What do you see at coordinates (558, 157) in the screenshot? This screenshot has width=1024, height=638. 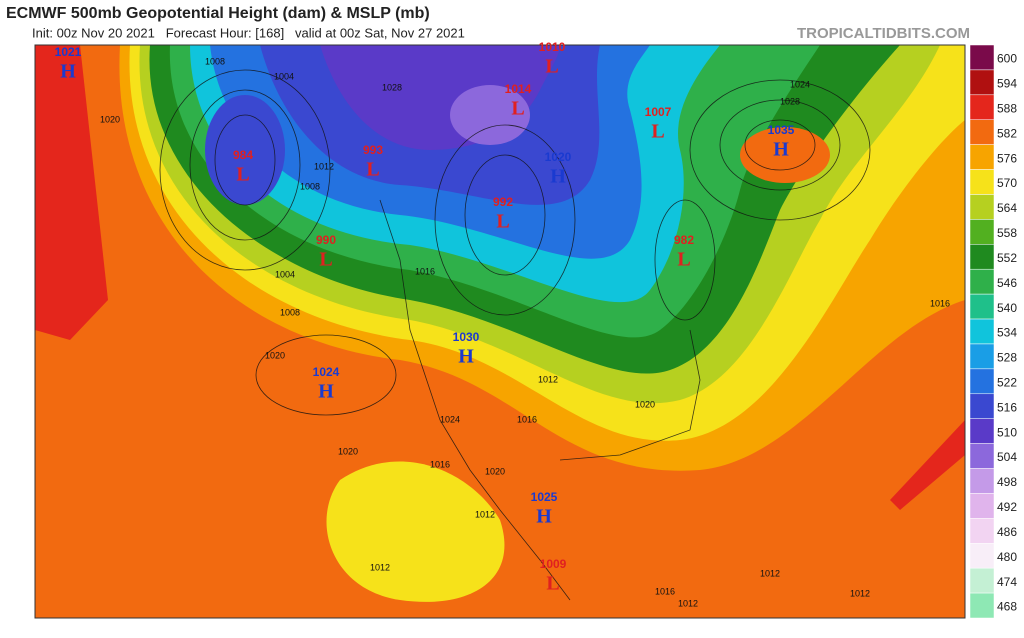 I see `pressure-value: 1020` at bounding box center [558, 157].